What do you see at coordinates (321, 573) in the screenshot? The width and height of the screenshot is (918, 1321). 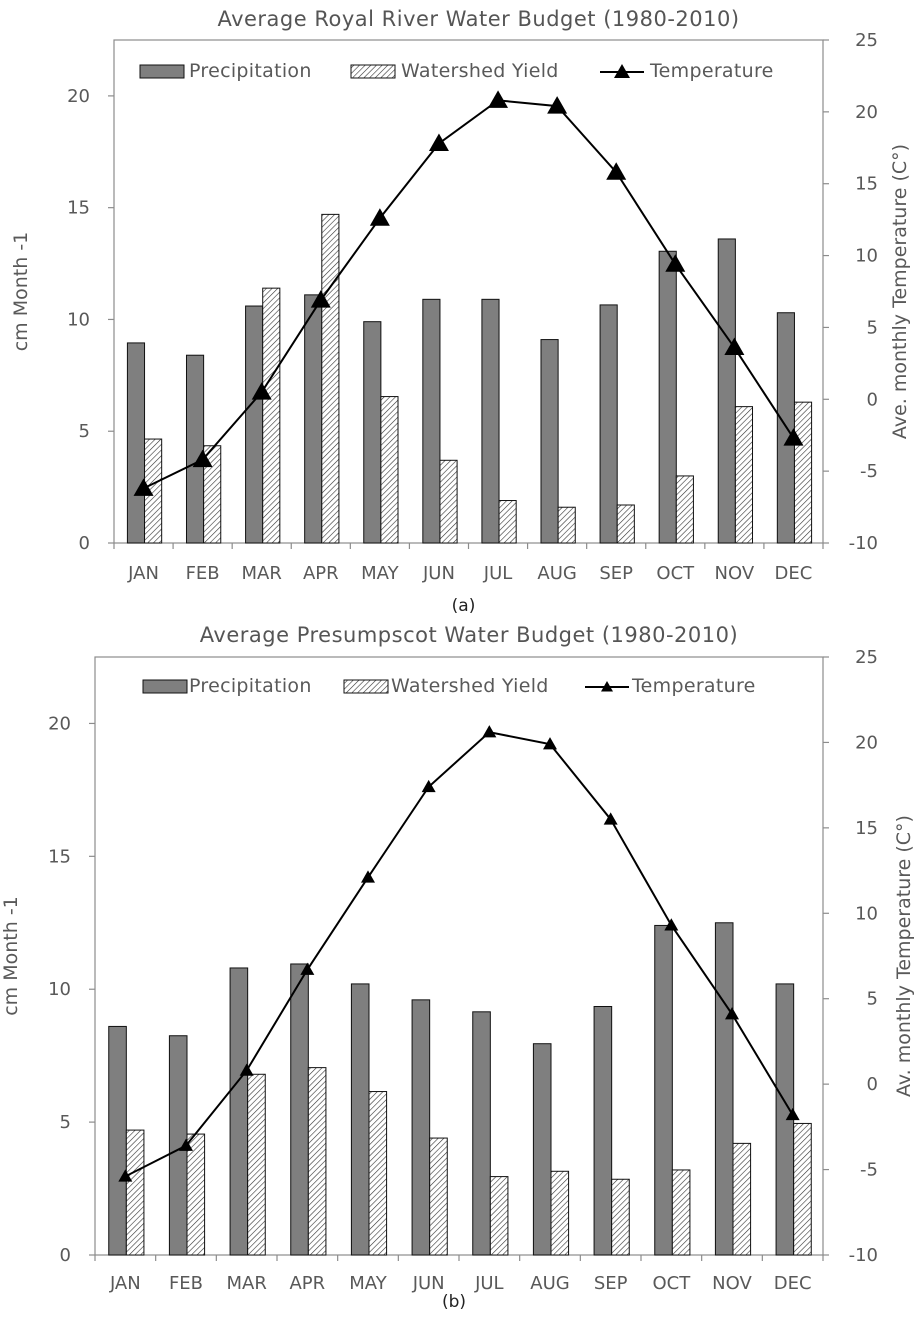 I see `x-tick-label-apr: APR` at bounding box center [321, 573].